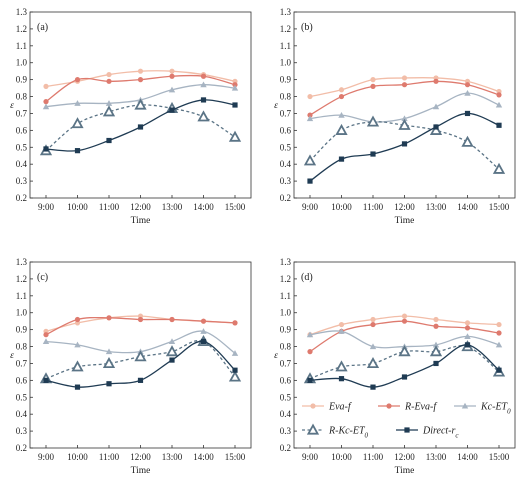 This screenshot has height=480, width=523. I want to click on y-axis-label: ε, so click(12, 106).